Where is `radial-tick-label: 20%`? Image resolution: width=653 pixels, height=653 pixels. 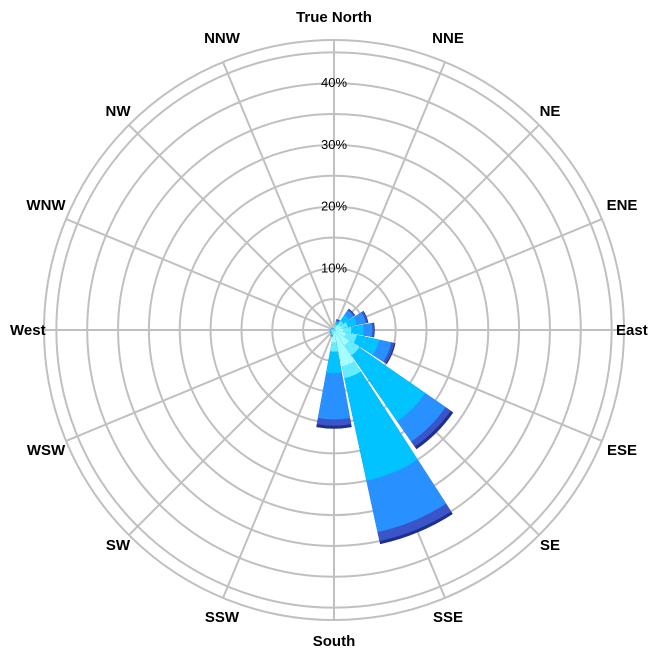 radial-tick-label: 20% is located at coordinates (334, 206).